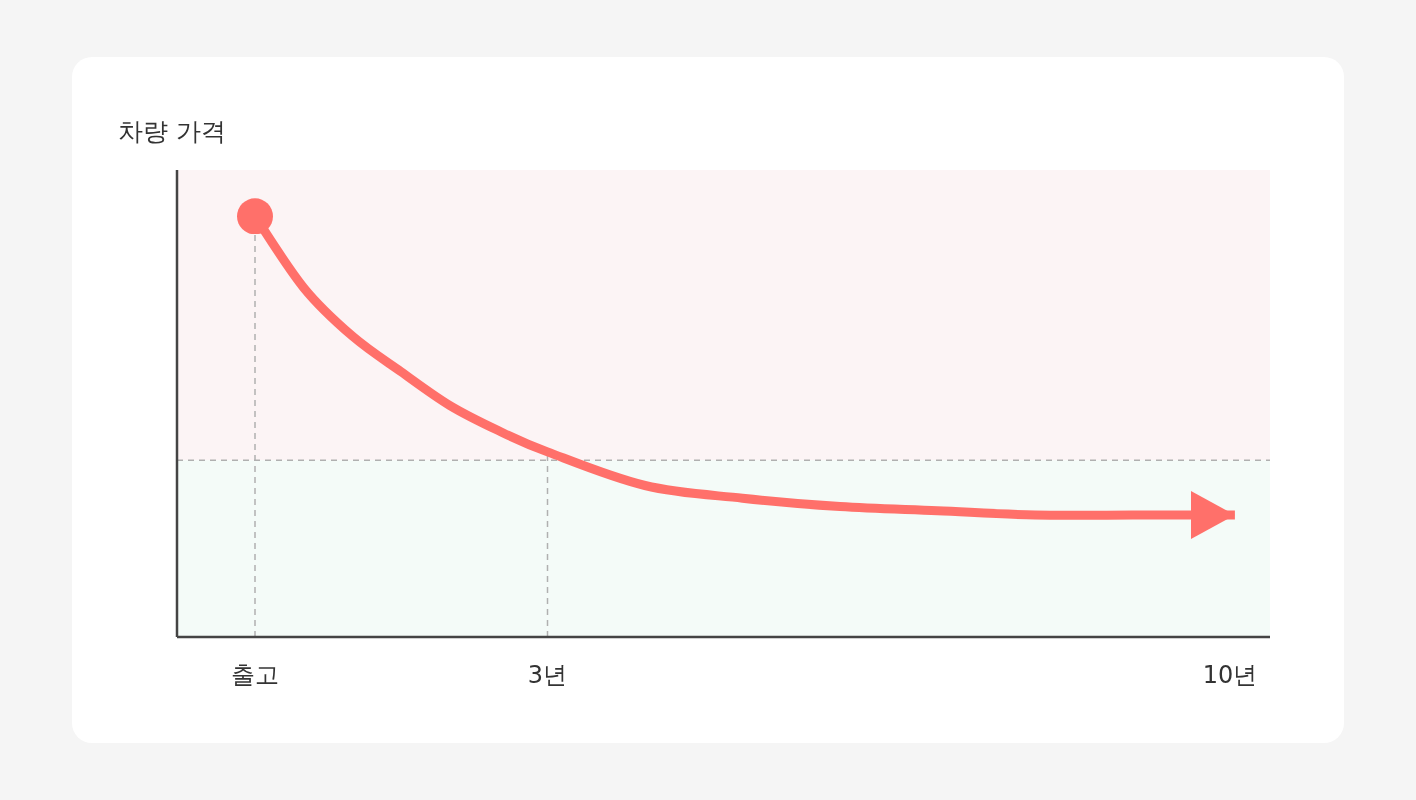 The width and height of the screenshot is (1416, 800). I want to click on x-tick-label: 출고, so click(255, 675).